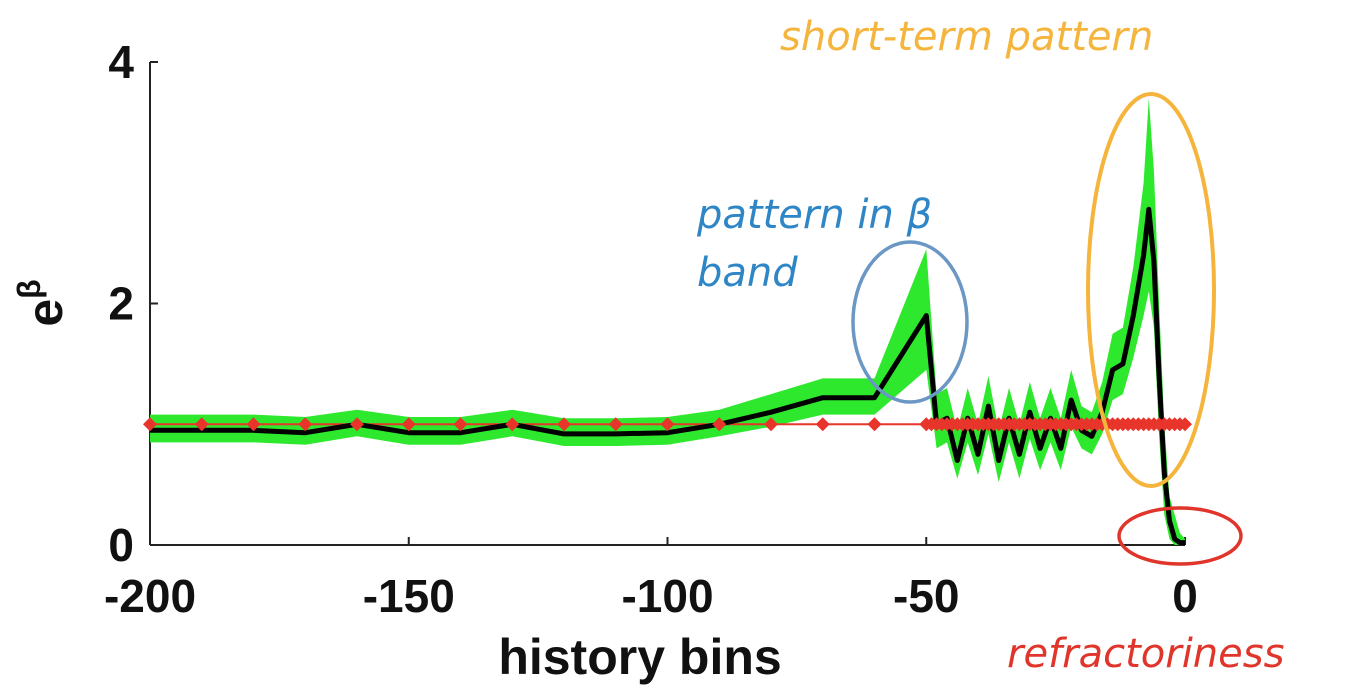  What do you see at coordinates (121, 62) in the screenshot?
I see `y-tick-label: 4` at bounding box center [121, 62].